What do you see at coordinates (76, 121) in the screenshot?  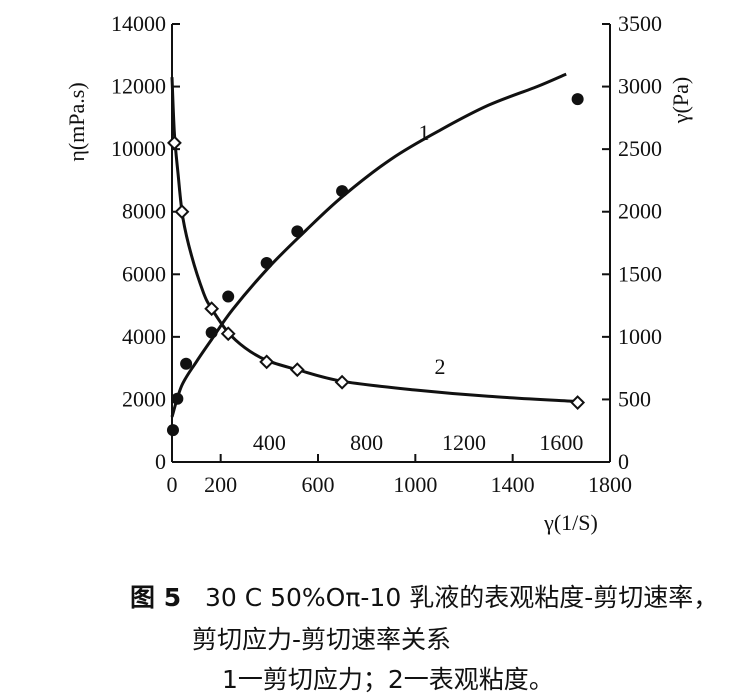 I see `left-y-axis-title: η(mPa.s)` at bounding box center [76, 121].